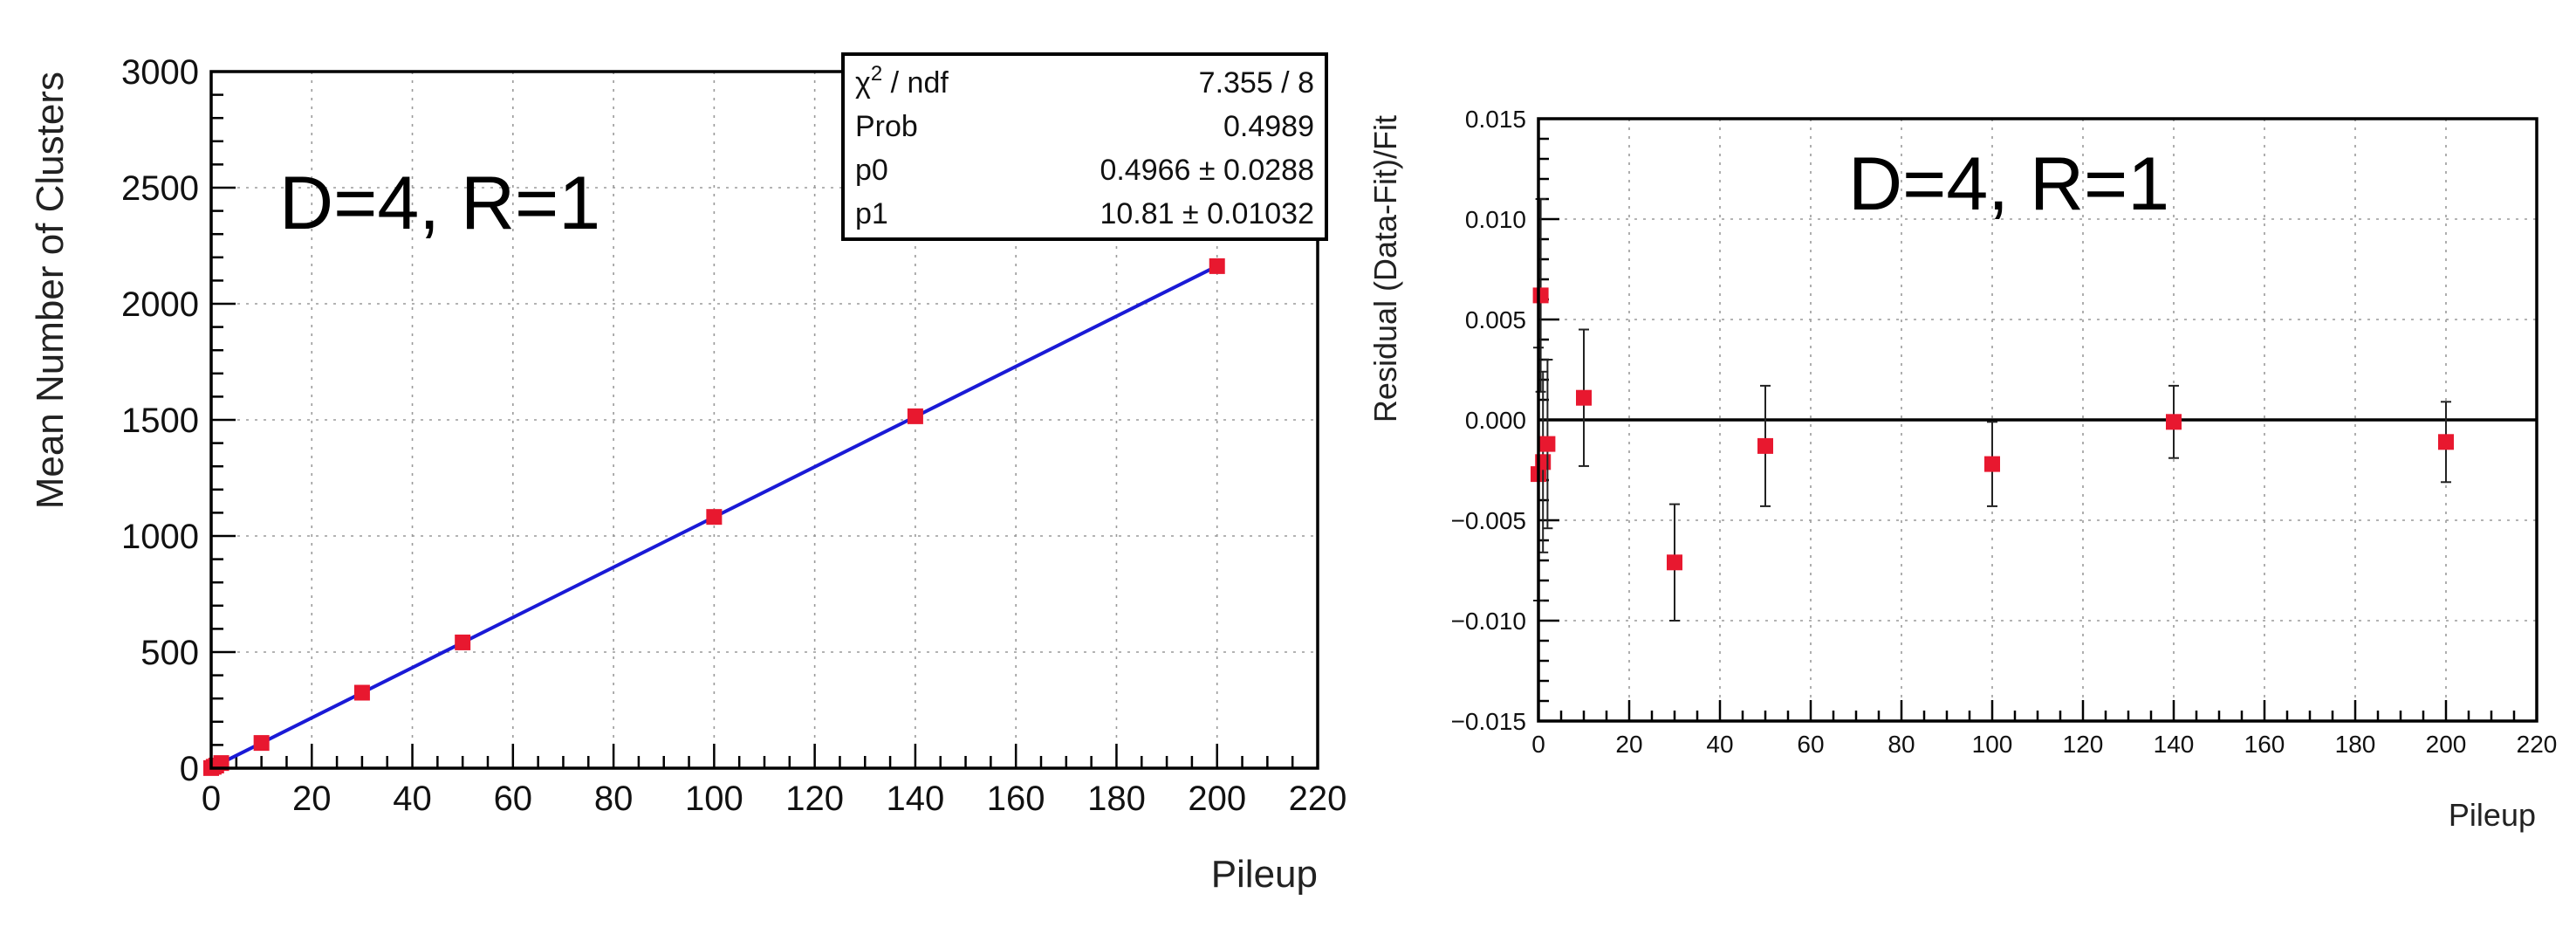 The width and height of the screenshot is (2576, 948). Describe the element at coordinates (886, 127) in the screenshot. I see `stats-label: Prob` at that location.